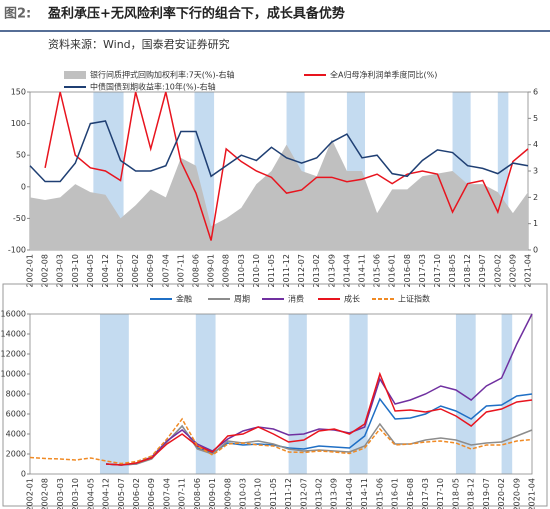 The image size is (550, 509). I want to click on y-tick-label: -100, so click(17, 250).